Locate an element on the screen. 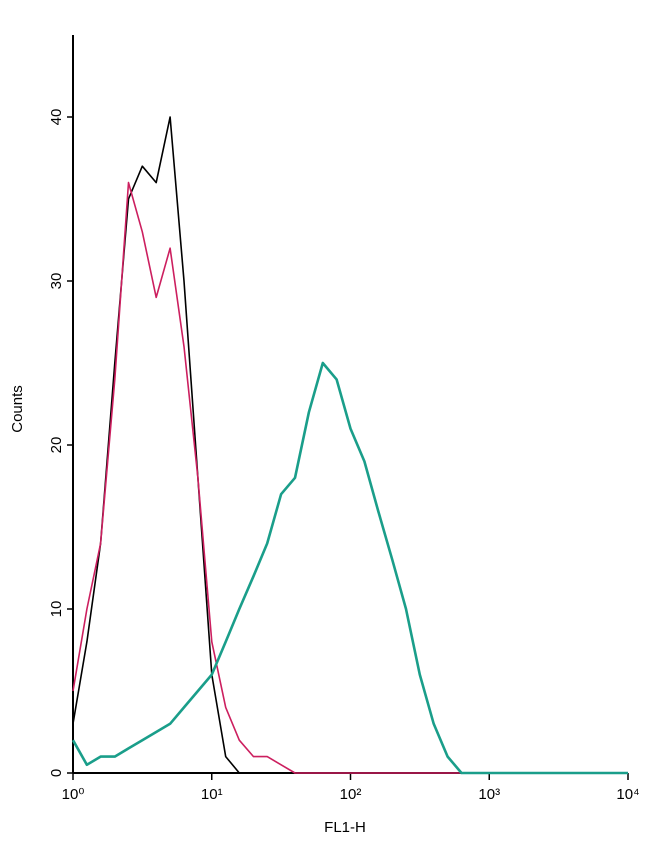 The image size is (650, 846). x-axis-label: FL1-H is located at coordinates (345, 827).